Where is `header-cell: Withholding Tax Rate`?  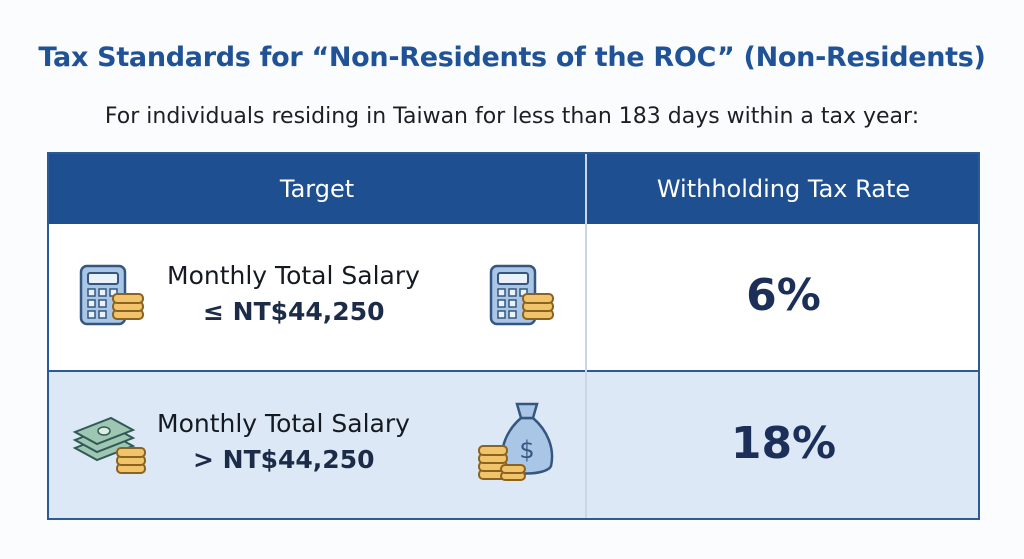
header-cell: Withholding Tax Rate is located at coordinates (783, 189).